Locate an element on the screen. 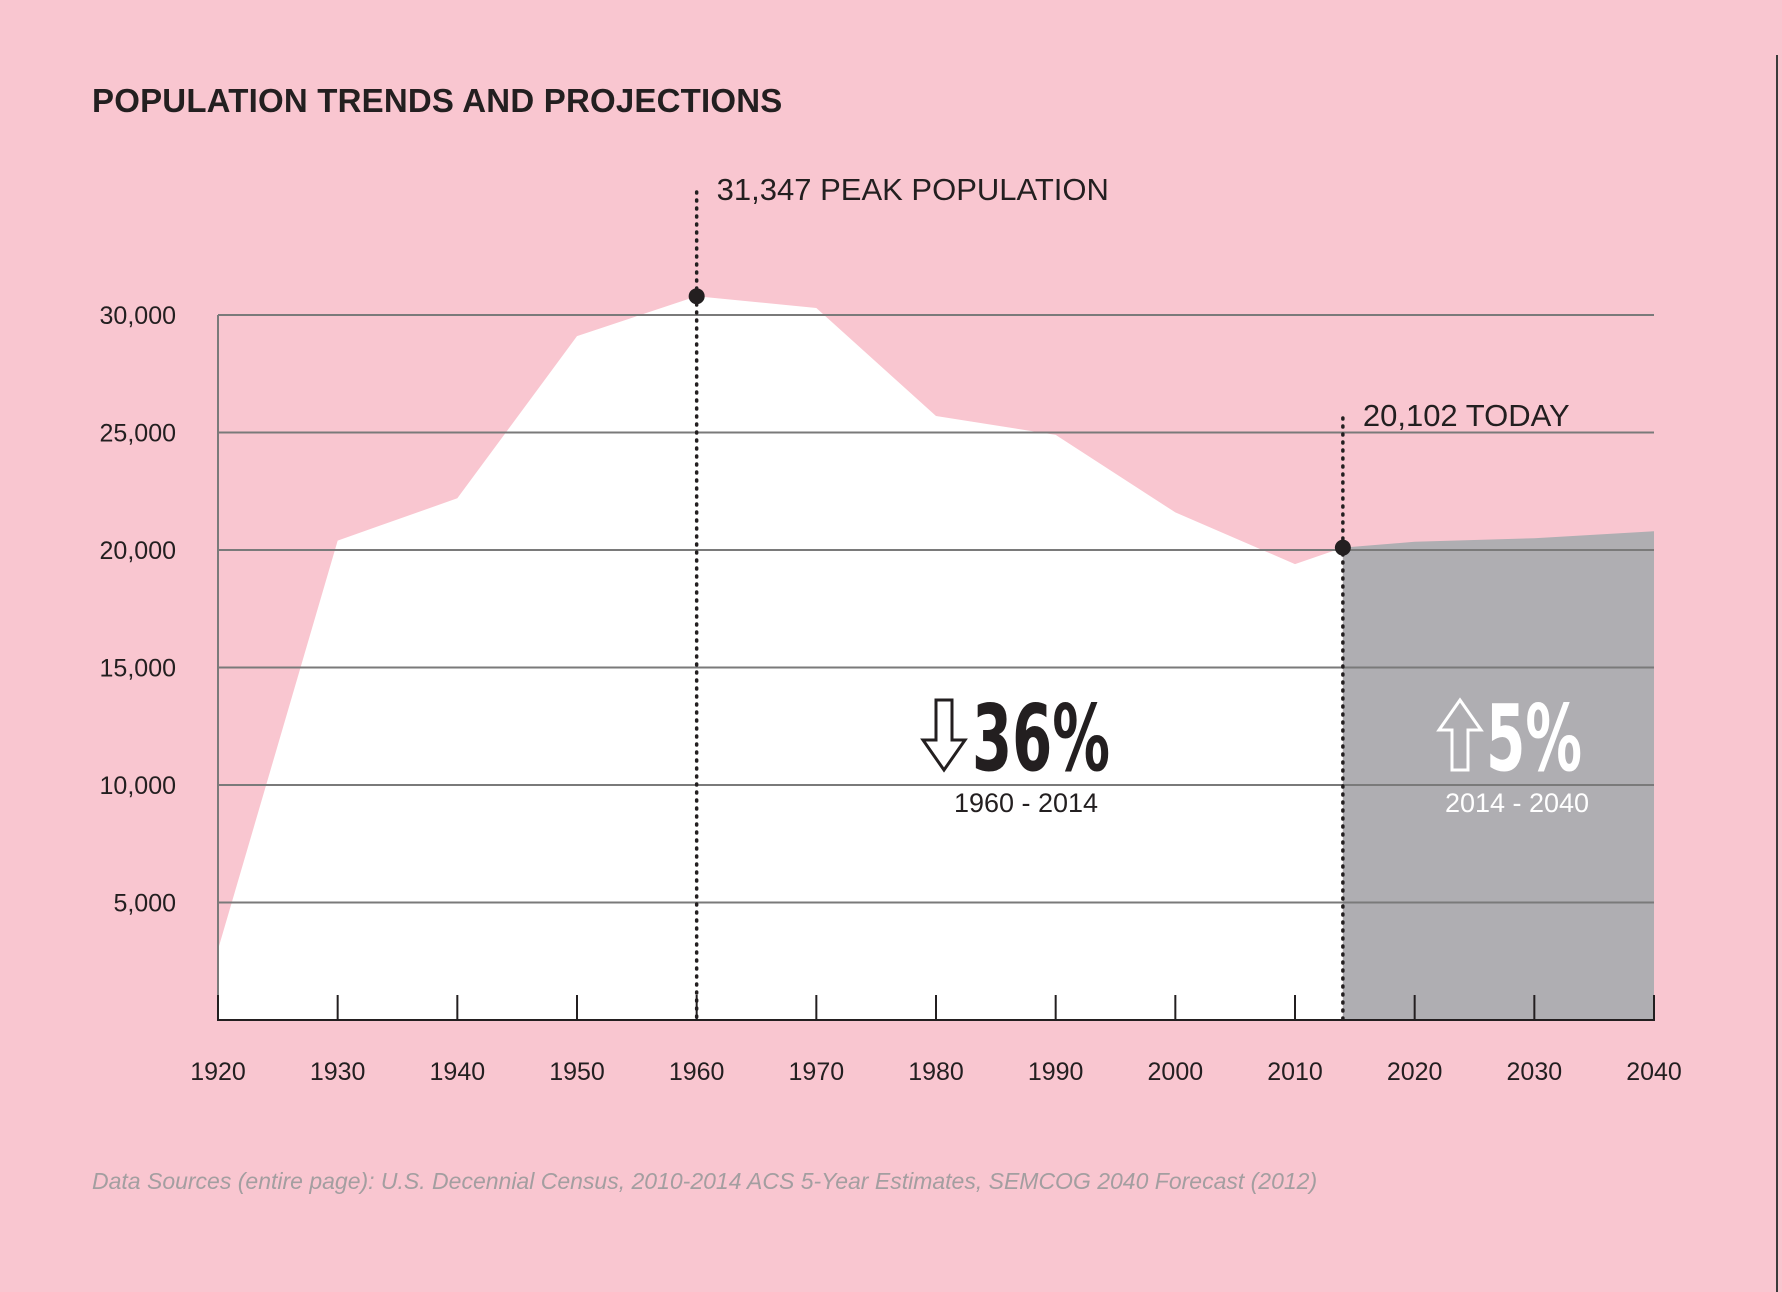 This screenshot has height=1292, width=1782. x-tick-label: 1990 is located at coordinates (1056, 1072).